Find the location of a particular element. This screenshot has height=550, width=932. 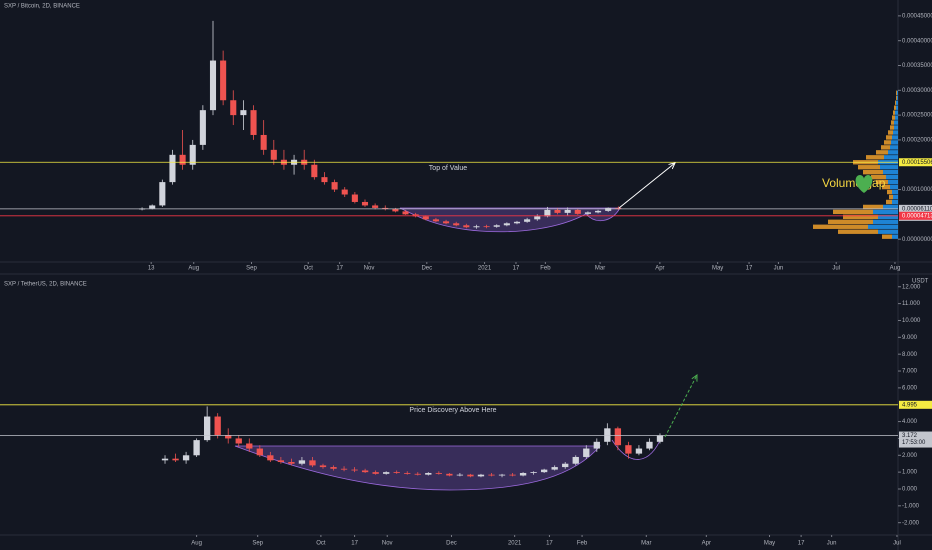

y-axis-label: USDT is located at coordinates (920, 282).